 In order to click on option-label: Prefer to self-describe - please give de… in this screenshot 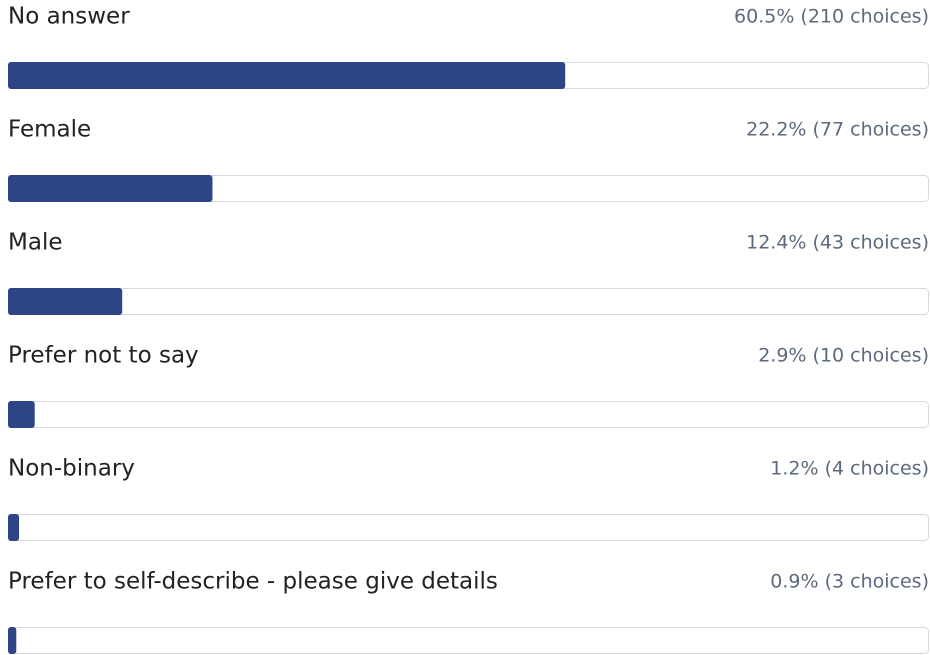, I will do `click(253, 582)`.